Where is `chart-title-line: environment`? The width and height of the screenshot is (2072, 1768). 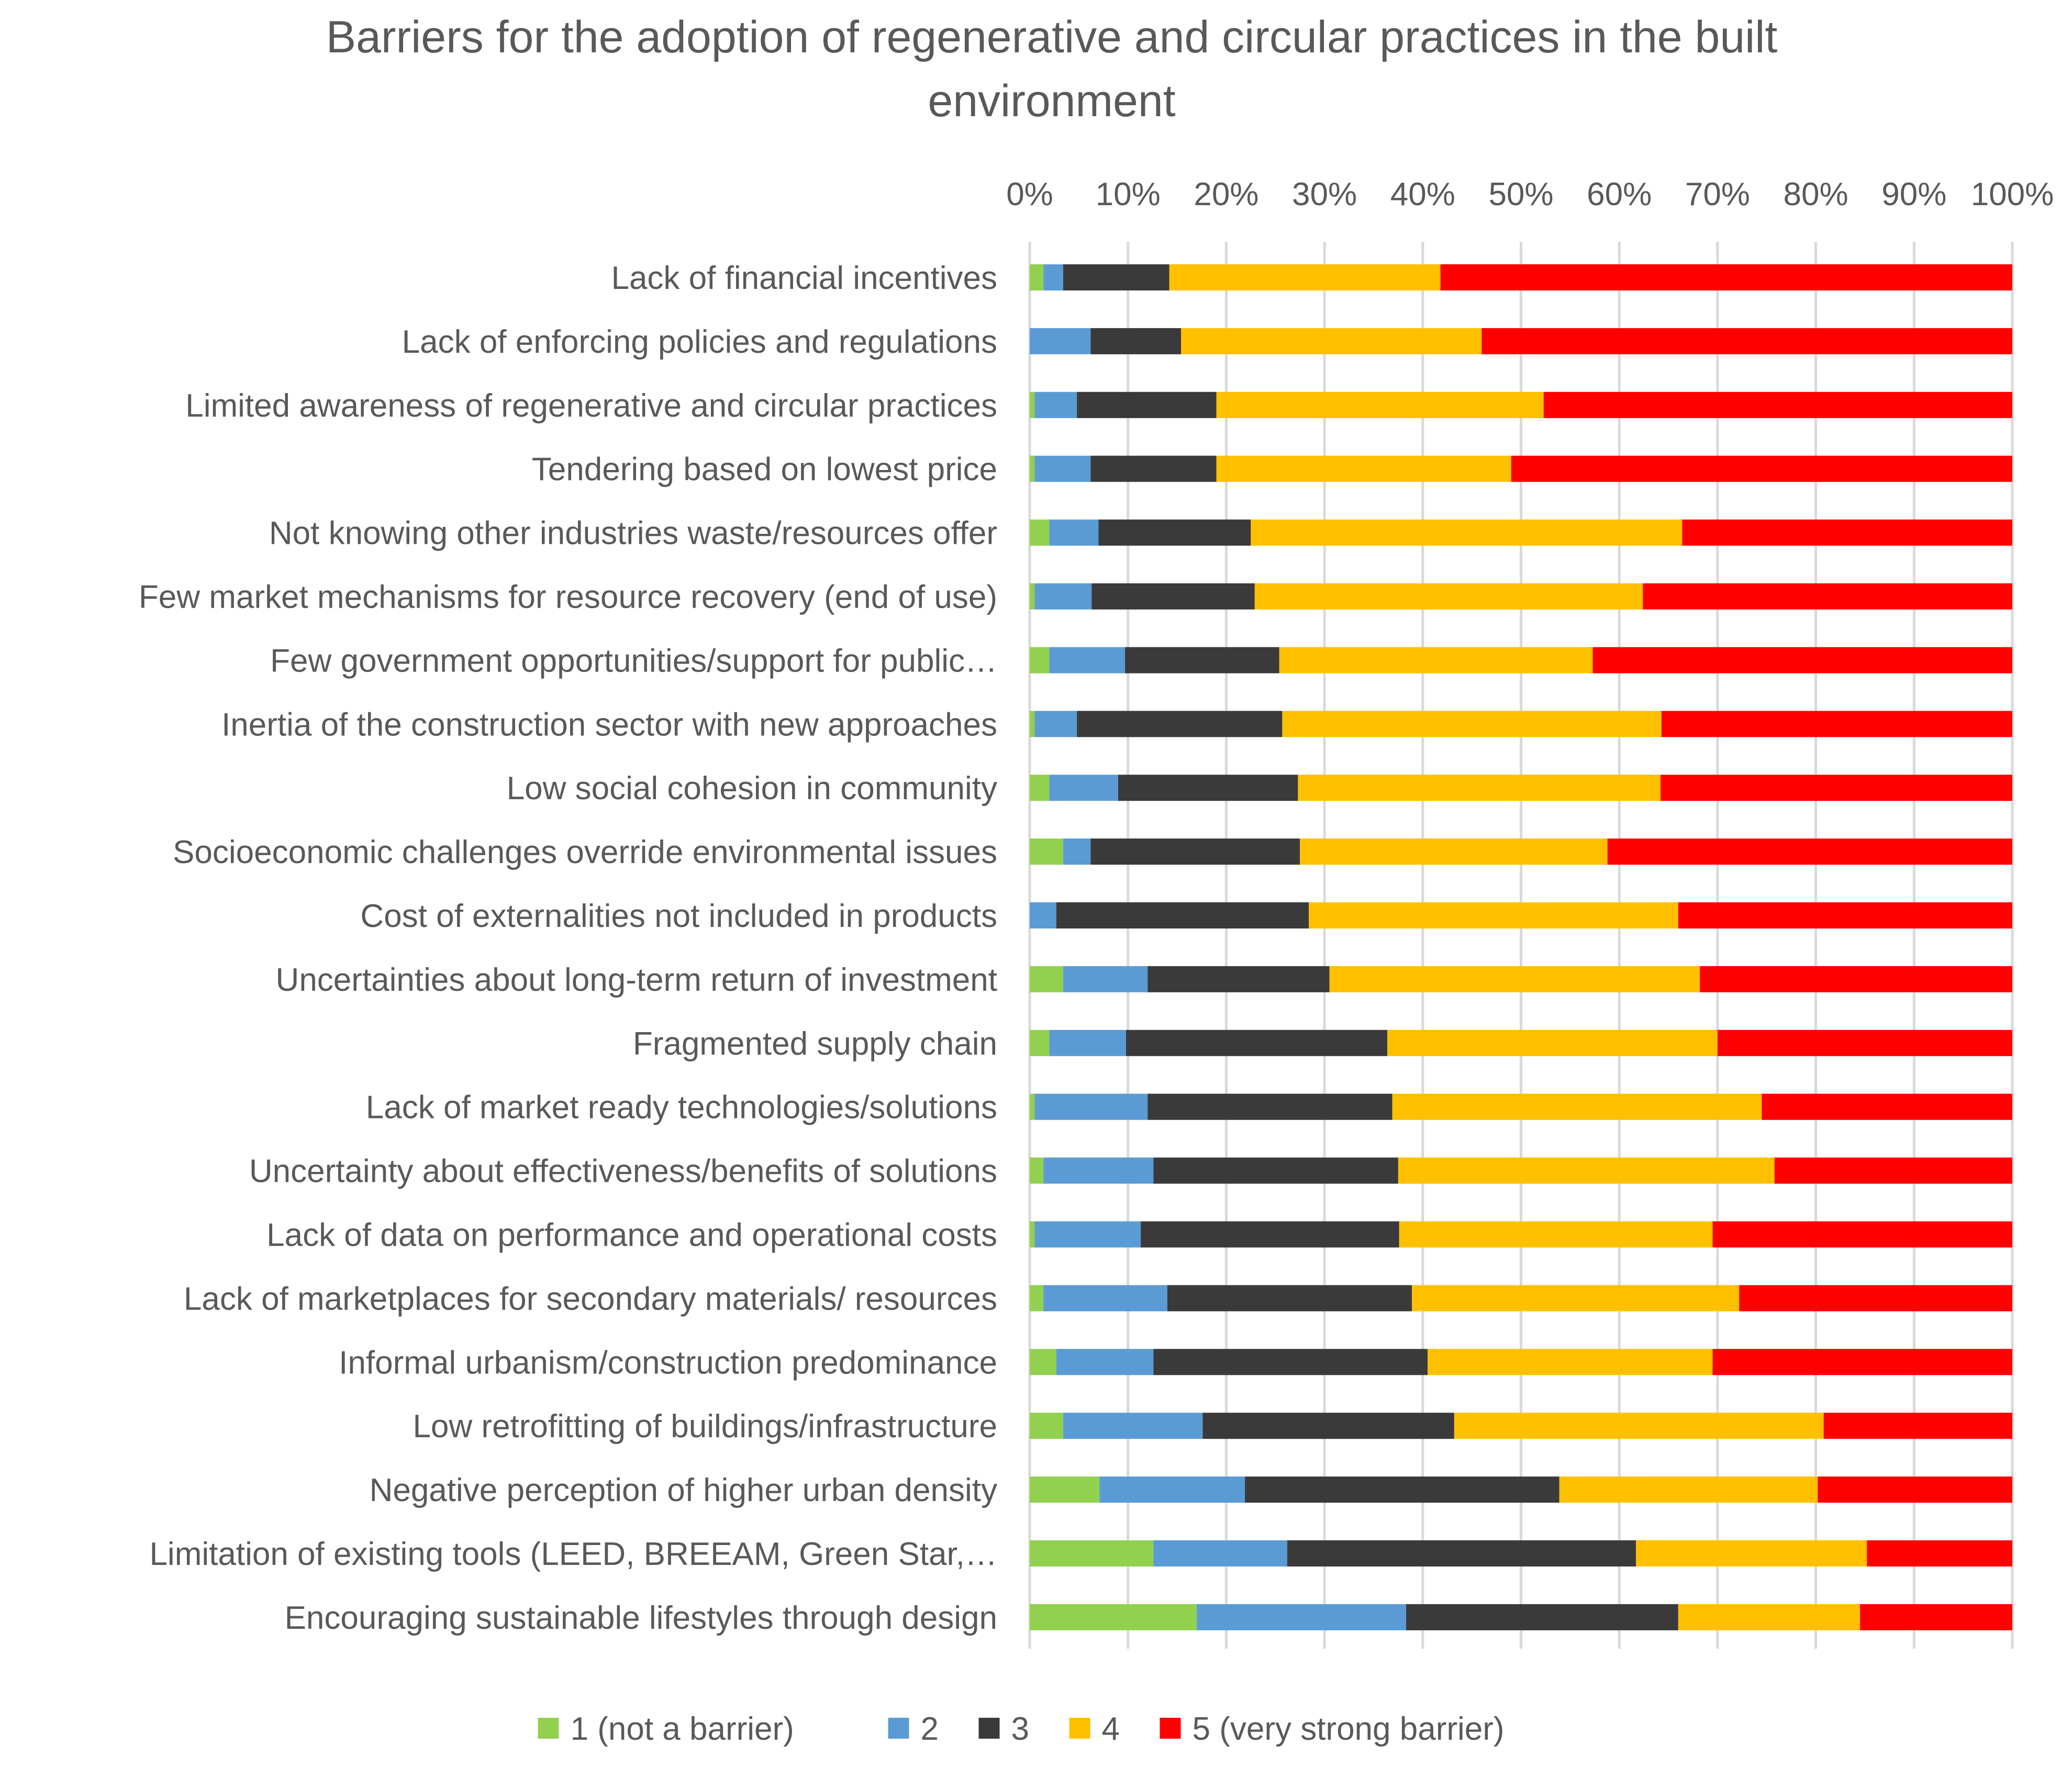
chart-title-line: environment is located at coordinates (1051, 101).